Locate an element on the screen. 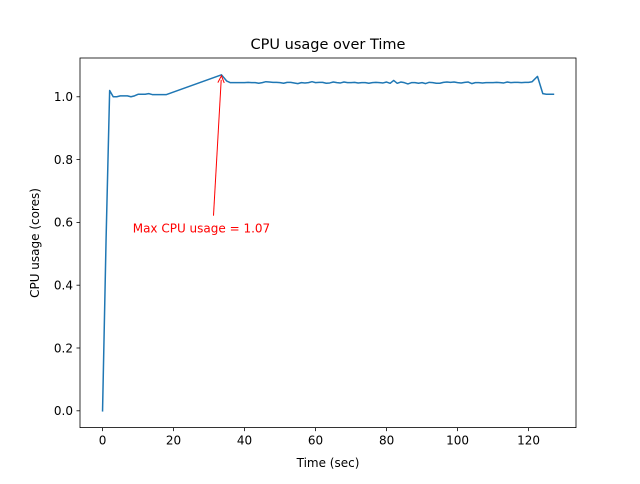  y-axis: 0.0 0.2 0.4 0.6 0.8 1.0 is located at coordinates (67, 254).